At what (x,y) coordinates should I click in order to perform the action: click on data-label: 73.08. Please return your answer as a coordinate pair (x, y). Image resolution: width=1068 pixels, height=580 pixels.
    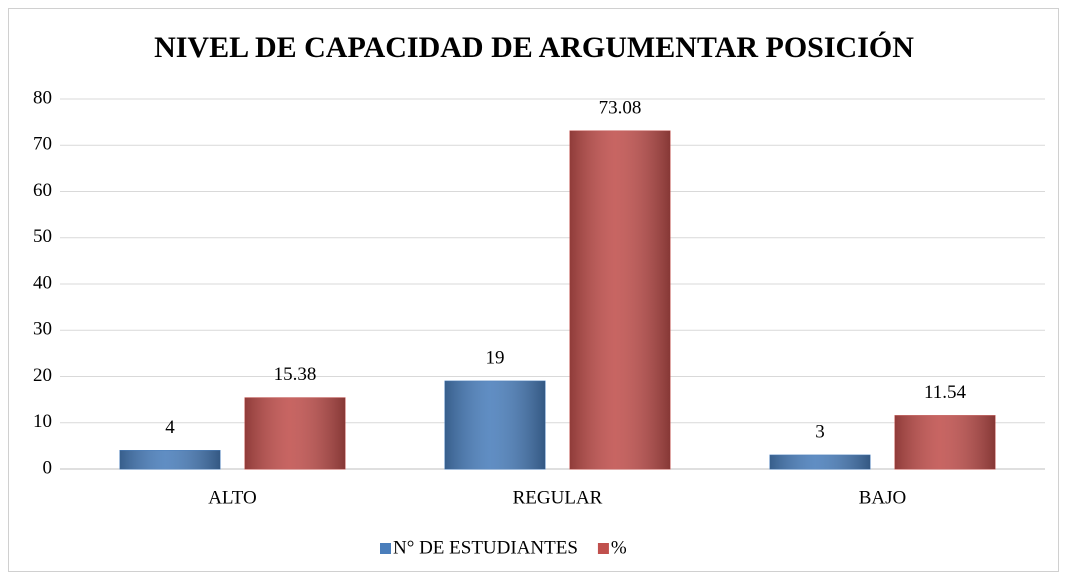
    Looking at the image, I should click on (620, 107).